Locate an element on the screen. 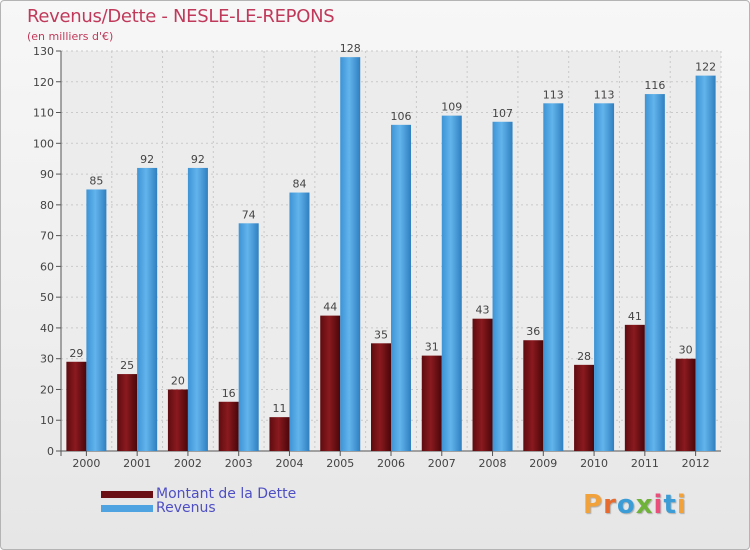  chart-subtitle: (en milliers d'€) is located at coordinates (70, 36).